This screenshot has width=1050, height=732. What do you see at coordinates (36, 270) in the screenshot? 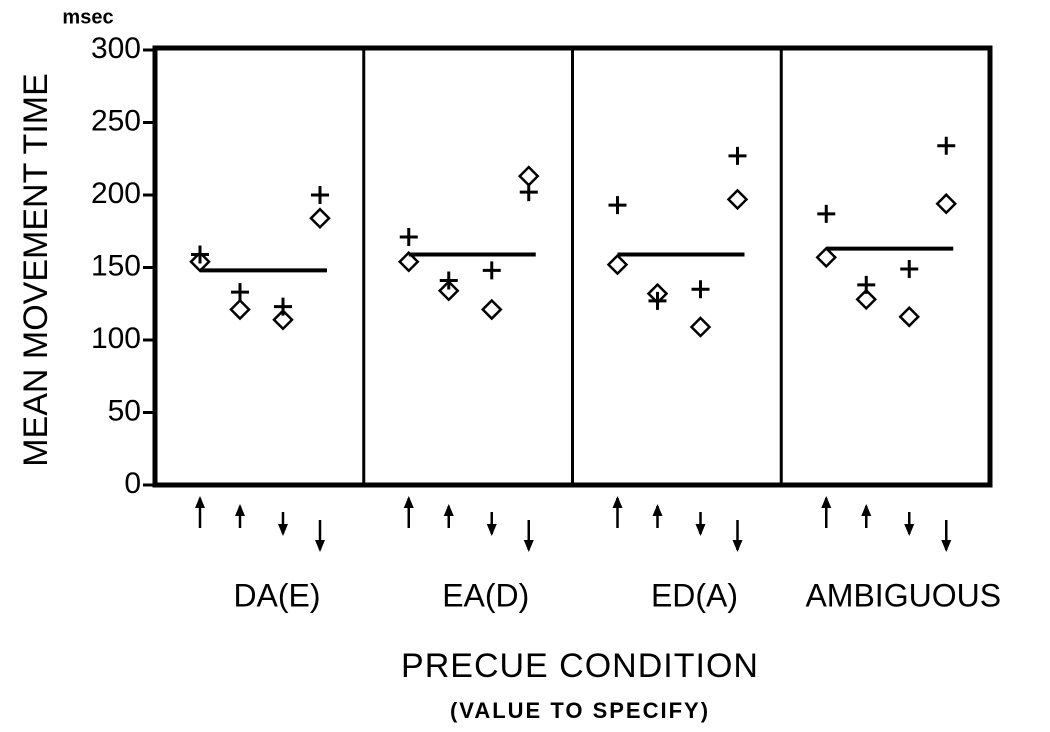
I see `y-axis-label: MEAN MOVEMENT TIME` at bounding box center [36, 270].